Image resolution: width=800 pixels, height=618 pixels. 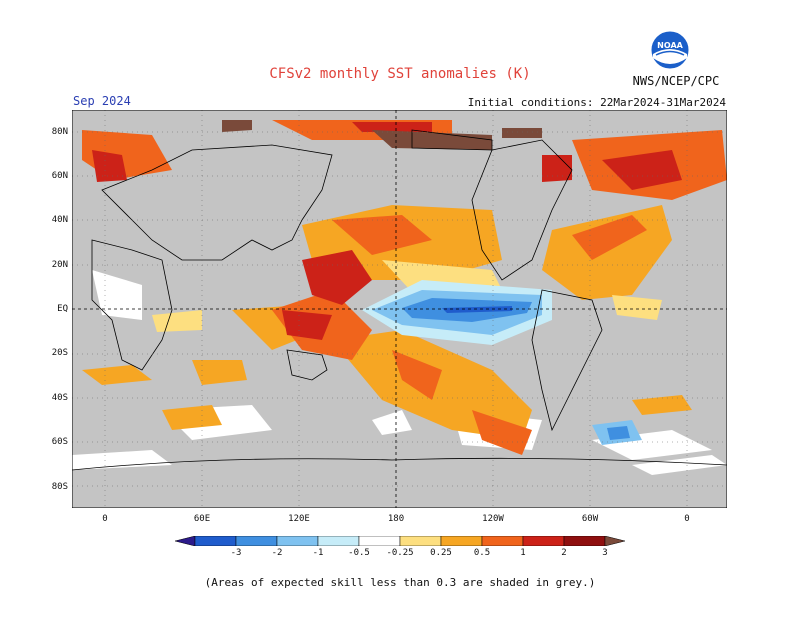 I want to click on lon-label: 180, so click(x=396, y=519).